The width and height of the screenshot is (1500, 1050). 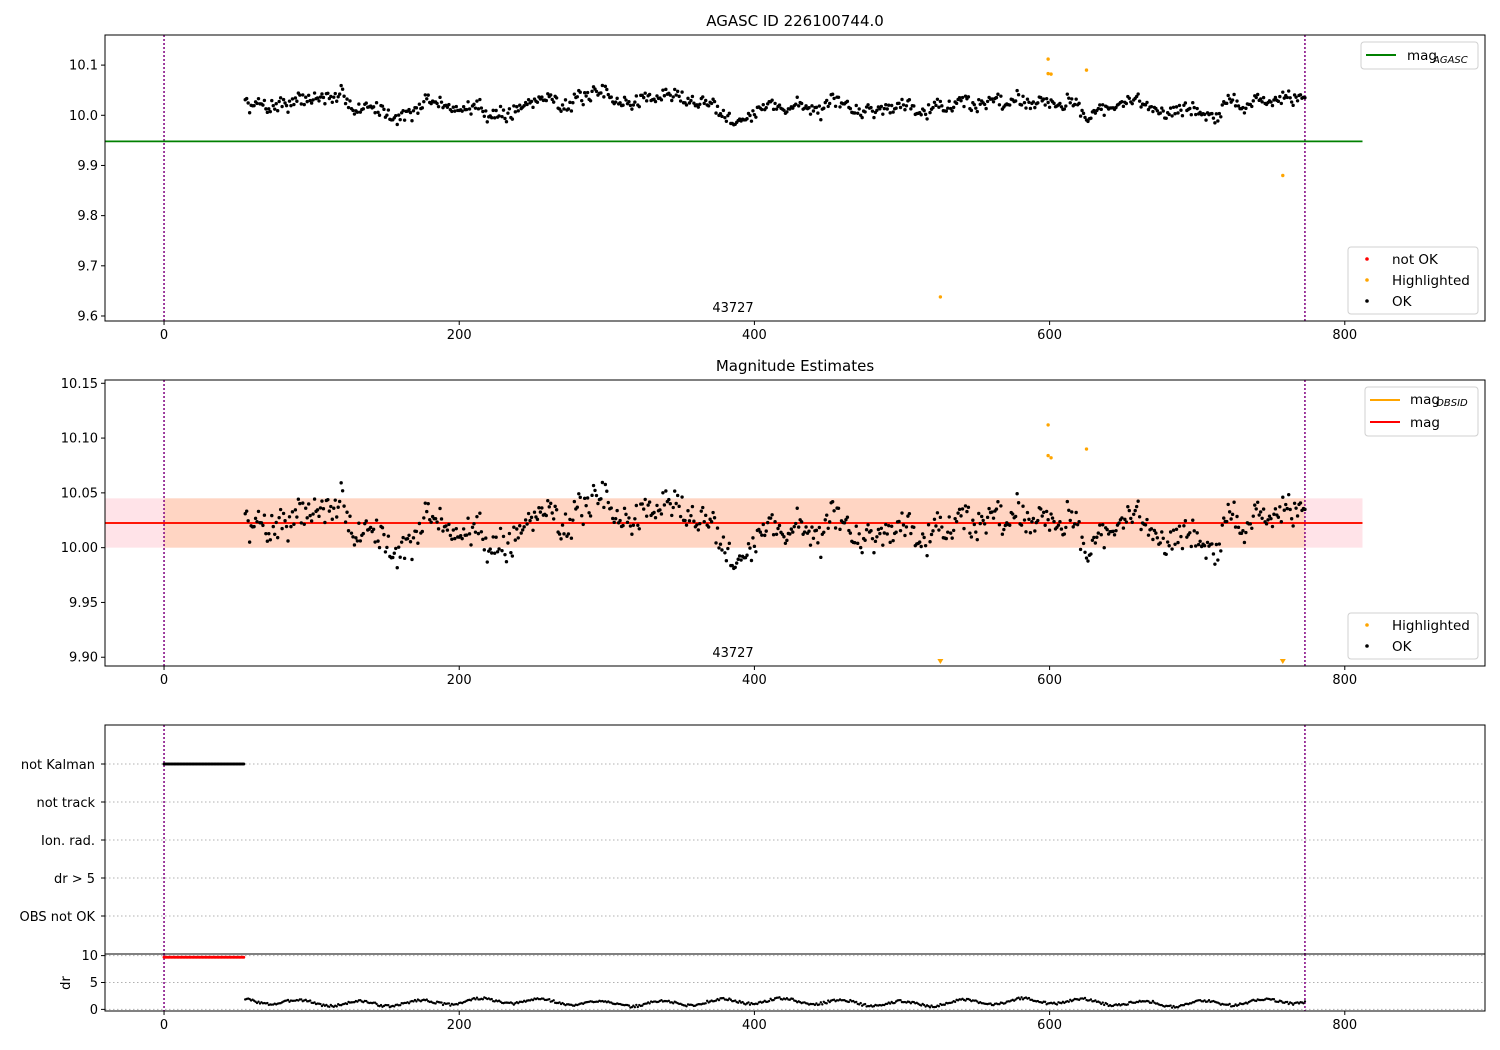 I want to click on legend-ok-label: OK, so click(x=1402, y=647).